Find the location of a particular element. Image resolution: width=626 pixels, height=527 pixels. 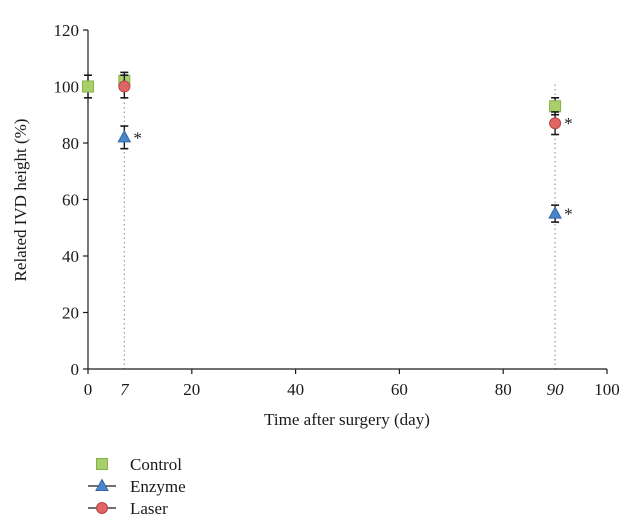

y-axis-title: Related IVD height (%) is located at coordinates (20, 200).